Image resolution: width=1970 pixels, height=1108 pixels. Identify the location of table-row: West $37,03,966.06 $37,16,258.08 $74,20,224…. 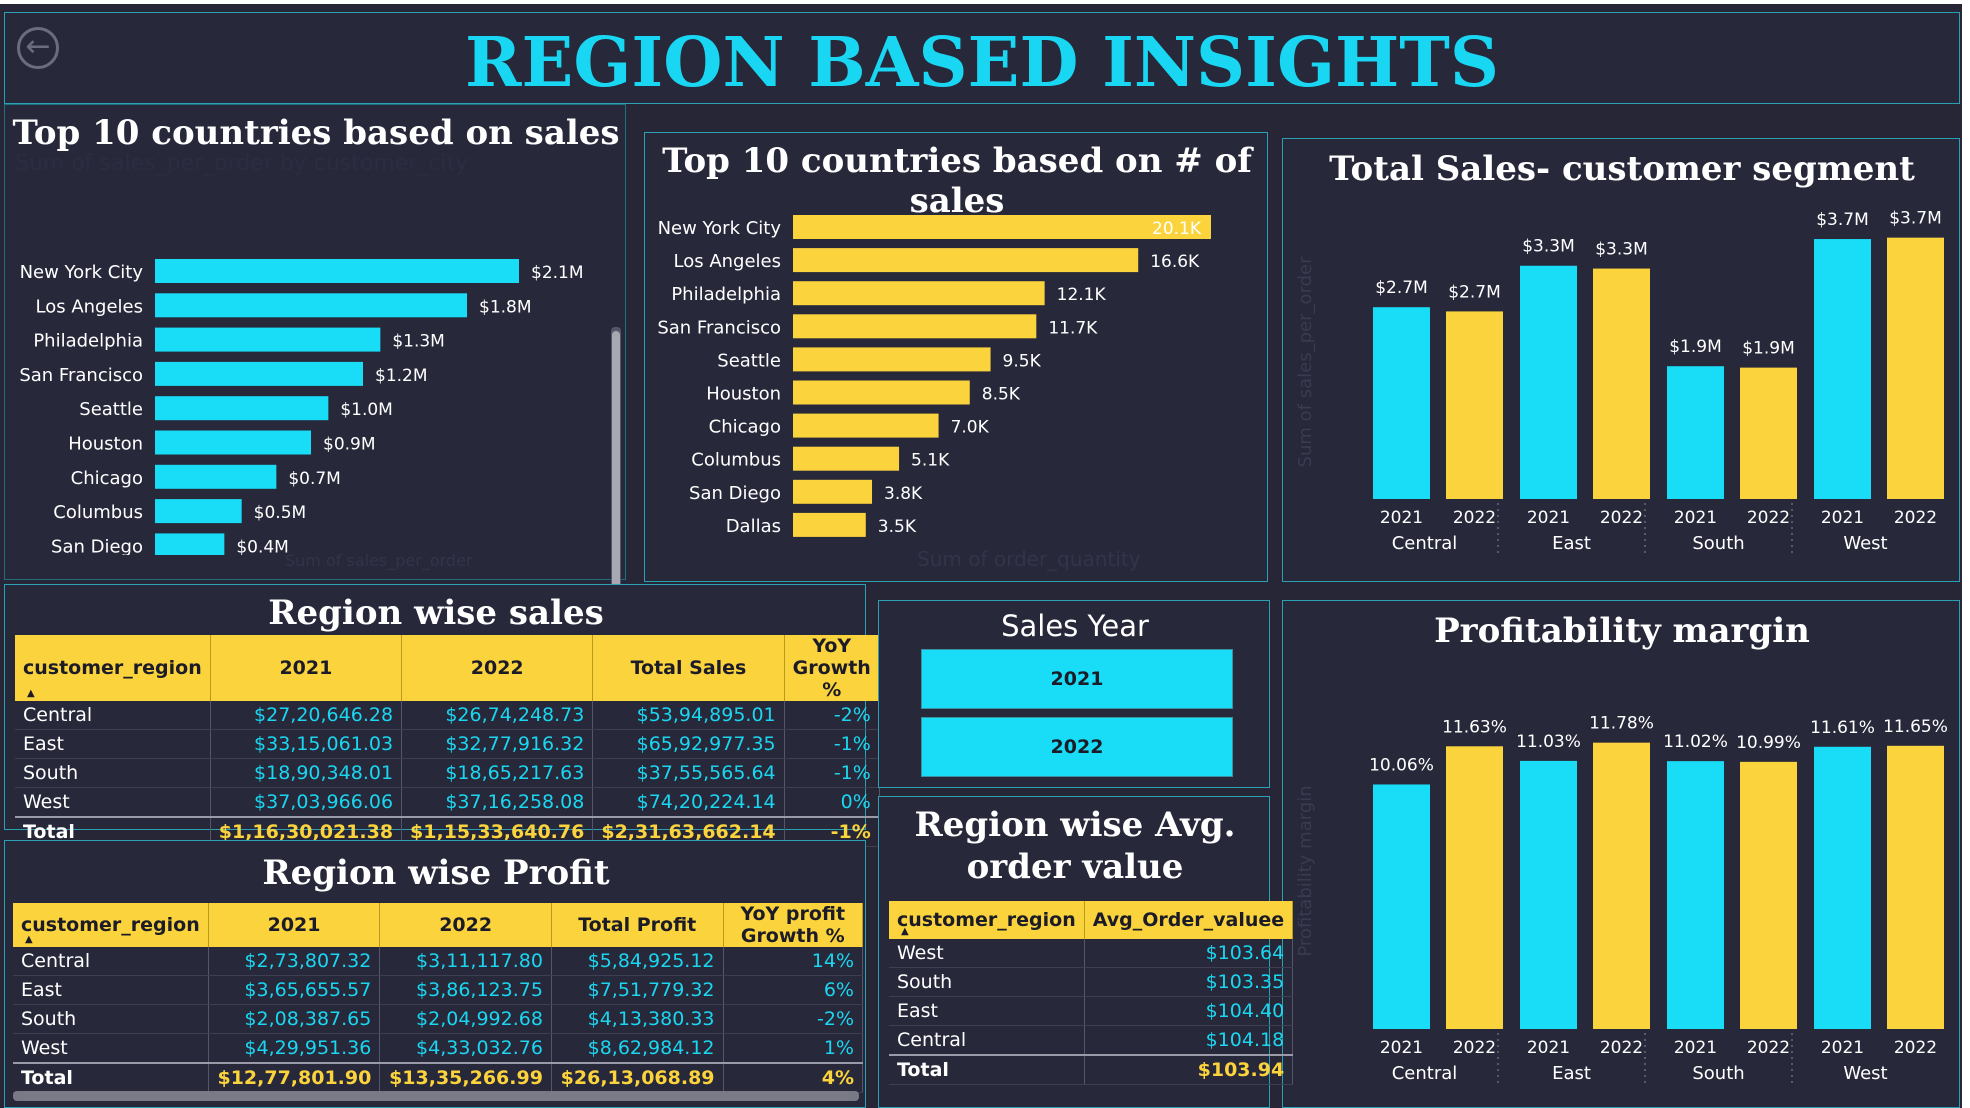
(447, 802).